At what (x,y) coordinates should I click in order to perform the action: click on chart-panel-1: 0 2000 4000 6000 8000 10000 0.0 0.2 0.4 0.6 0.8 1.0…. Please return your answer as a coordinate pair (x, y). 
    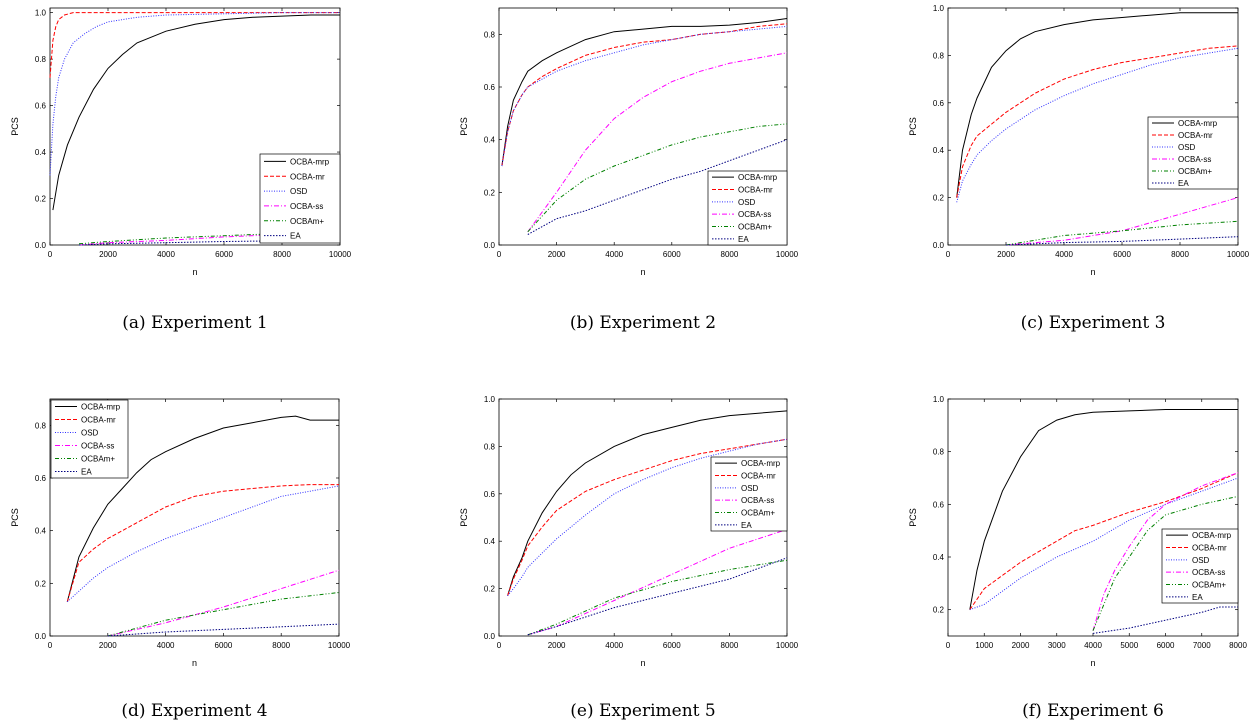
    Looking at the image, I should click on (181, 170).